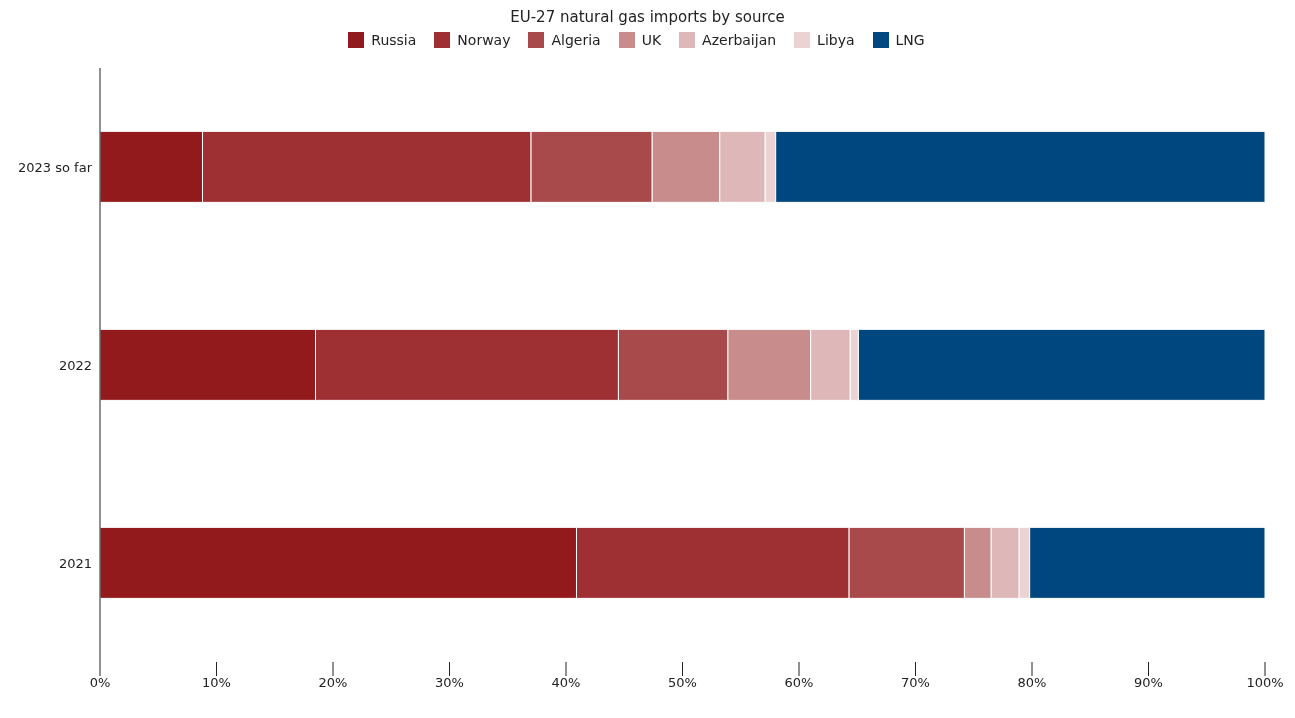 The height and width of the screenshot is (718, 1295). What do you see at coordinates (799, 683) in the screenshot?
I see `x-tick-label: 60%` at bounding box center [799, 683].